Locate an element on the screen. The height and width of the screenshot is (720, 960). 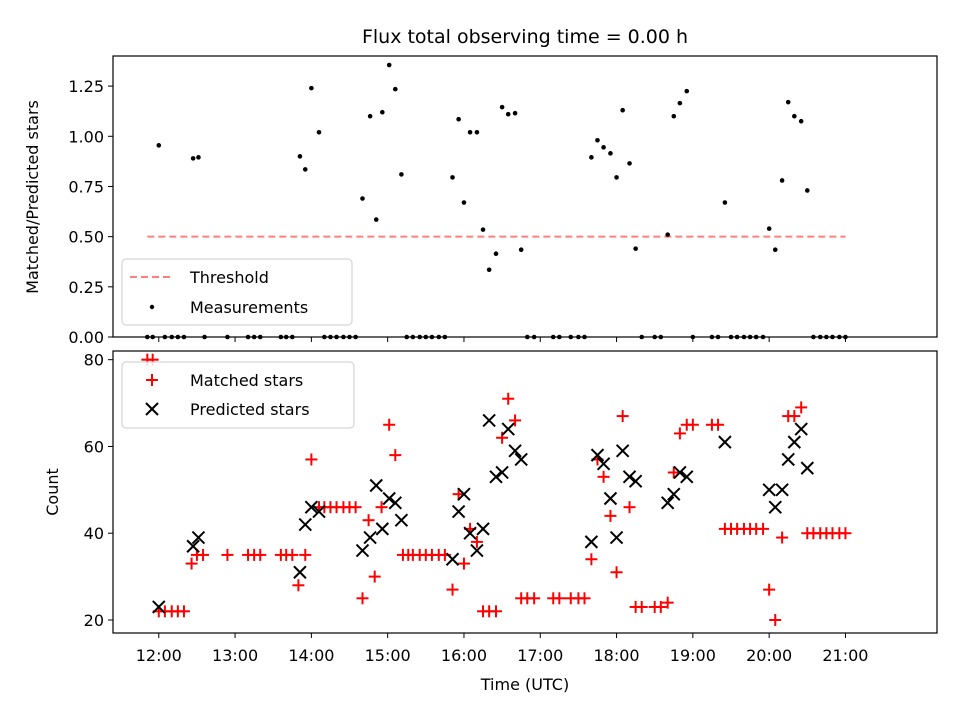
top-legend: Threshold Measurements is located at coordinates (237, 292).